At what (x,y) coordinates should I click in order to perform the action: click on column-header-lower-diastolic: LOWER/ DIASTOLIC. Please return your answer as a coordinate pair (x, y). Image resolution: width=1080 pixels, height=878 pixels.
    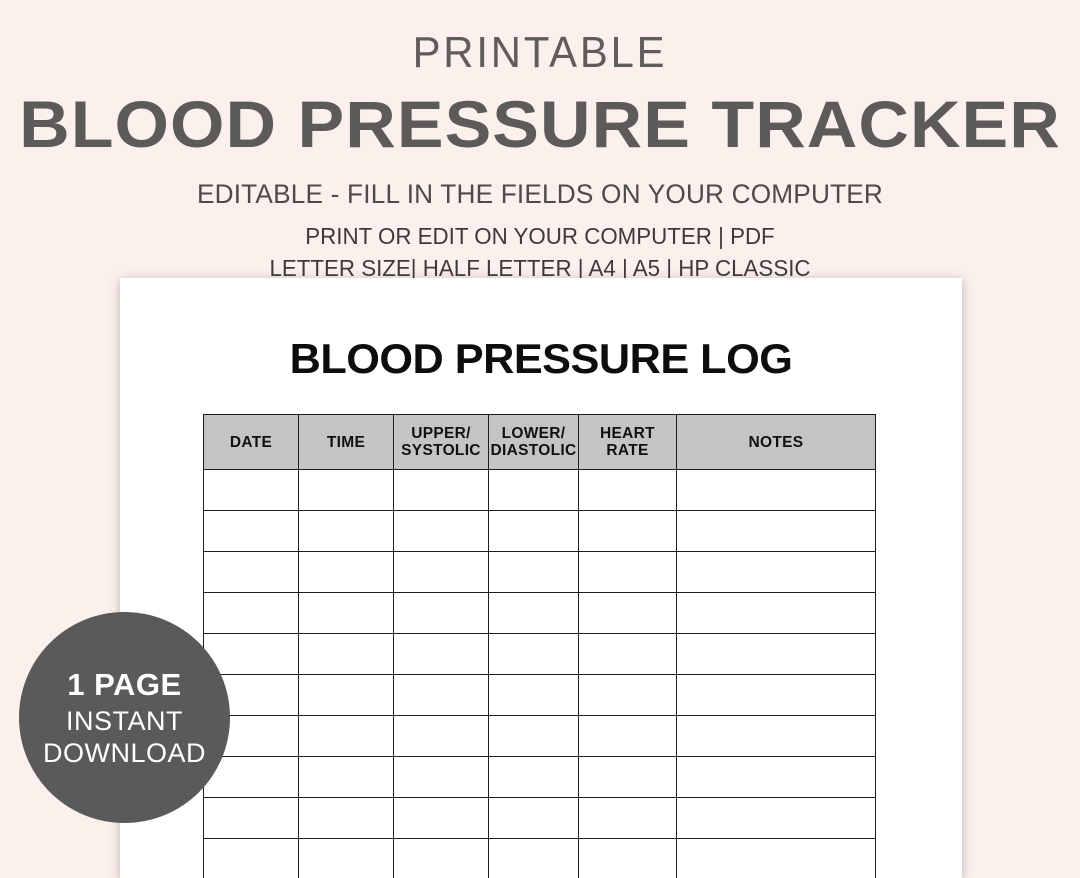
    Looking at the image, I should click on (534, 442).